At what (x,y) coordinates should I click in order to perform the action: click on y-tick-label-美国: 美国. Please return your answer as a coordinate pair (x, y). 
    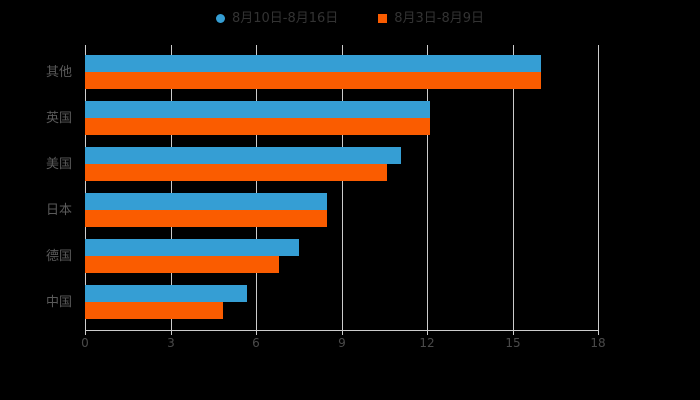
    Looking at the image, I should click on (58, 164).